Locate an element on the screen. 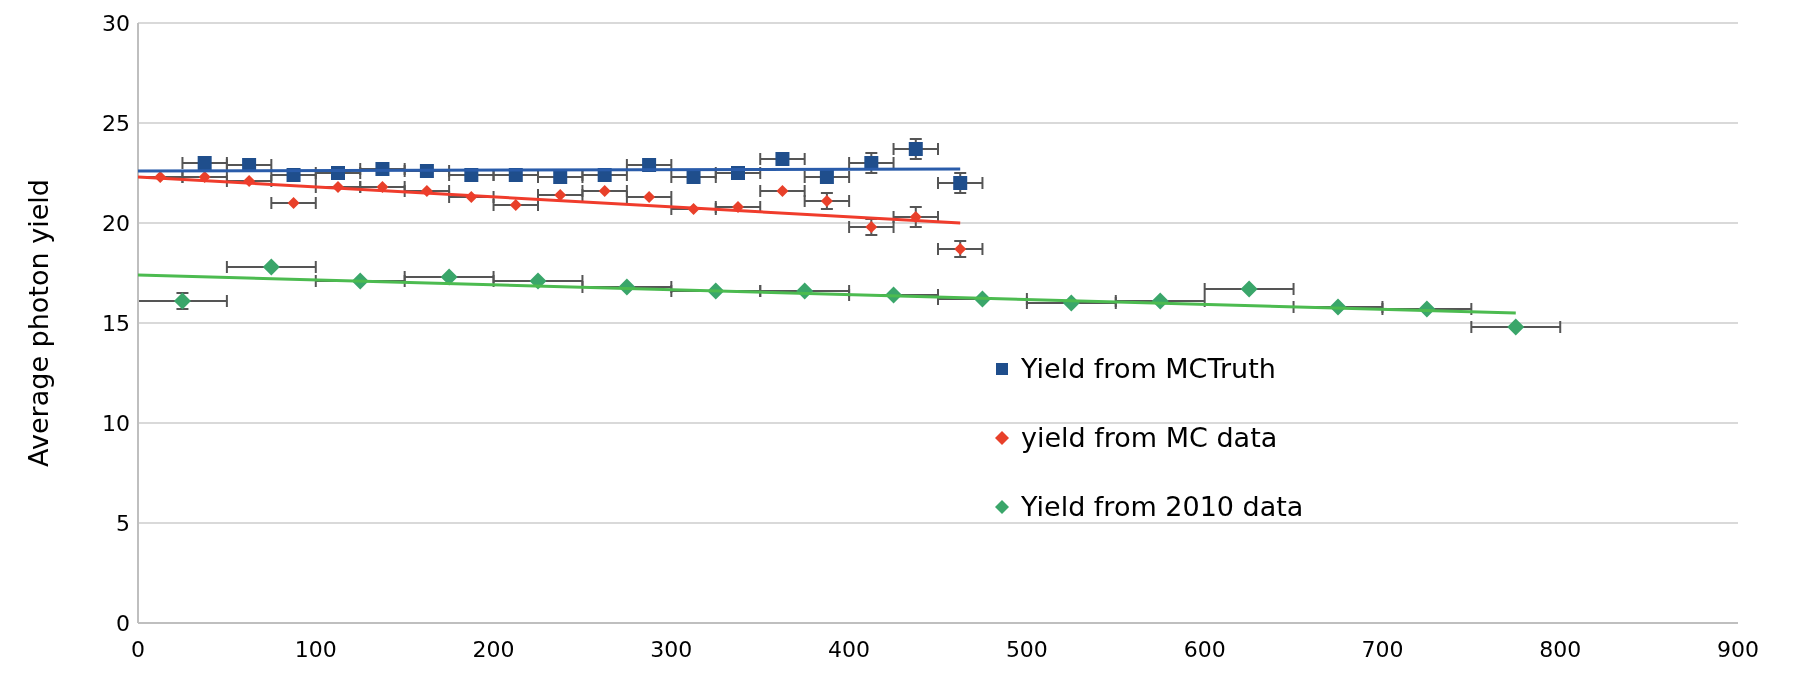  x-tick-label: 600 is located at coordinates (1204, 649).